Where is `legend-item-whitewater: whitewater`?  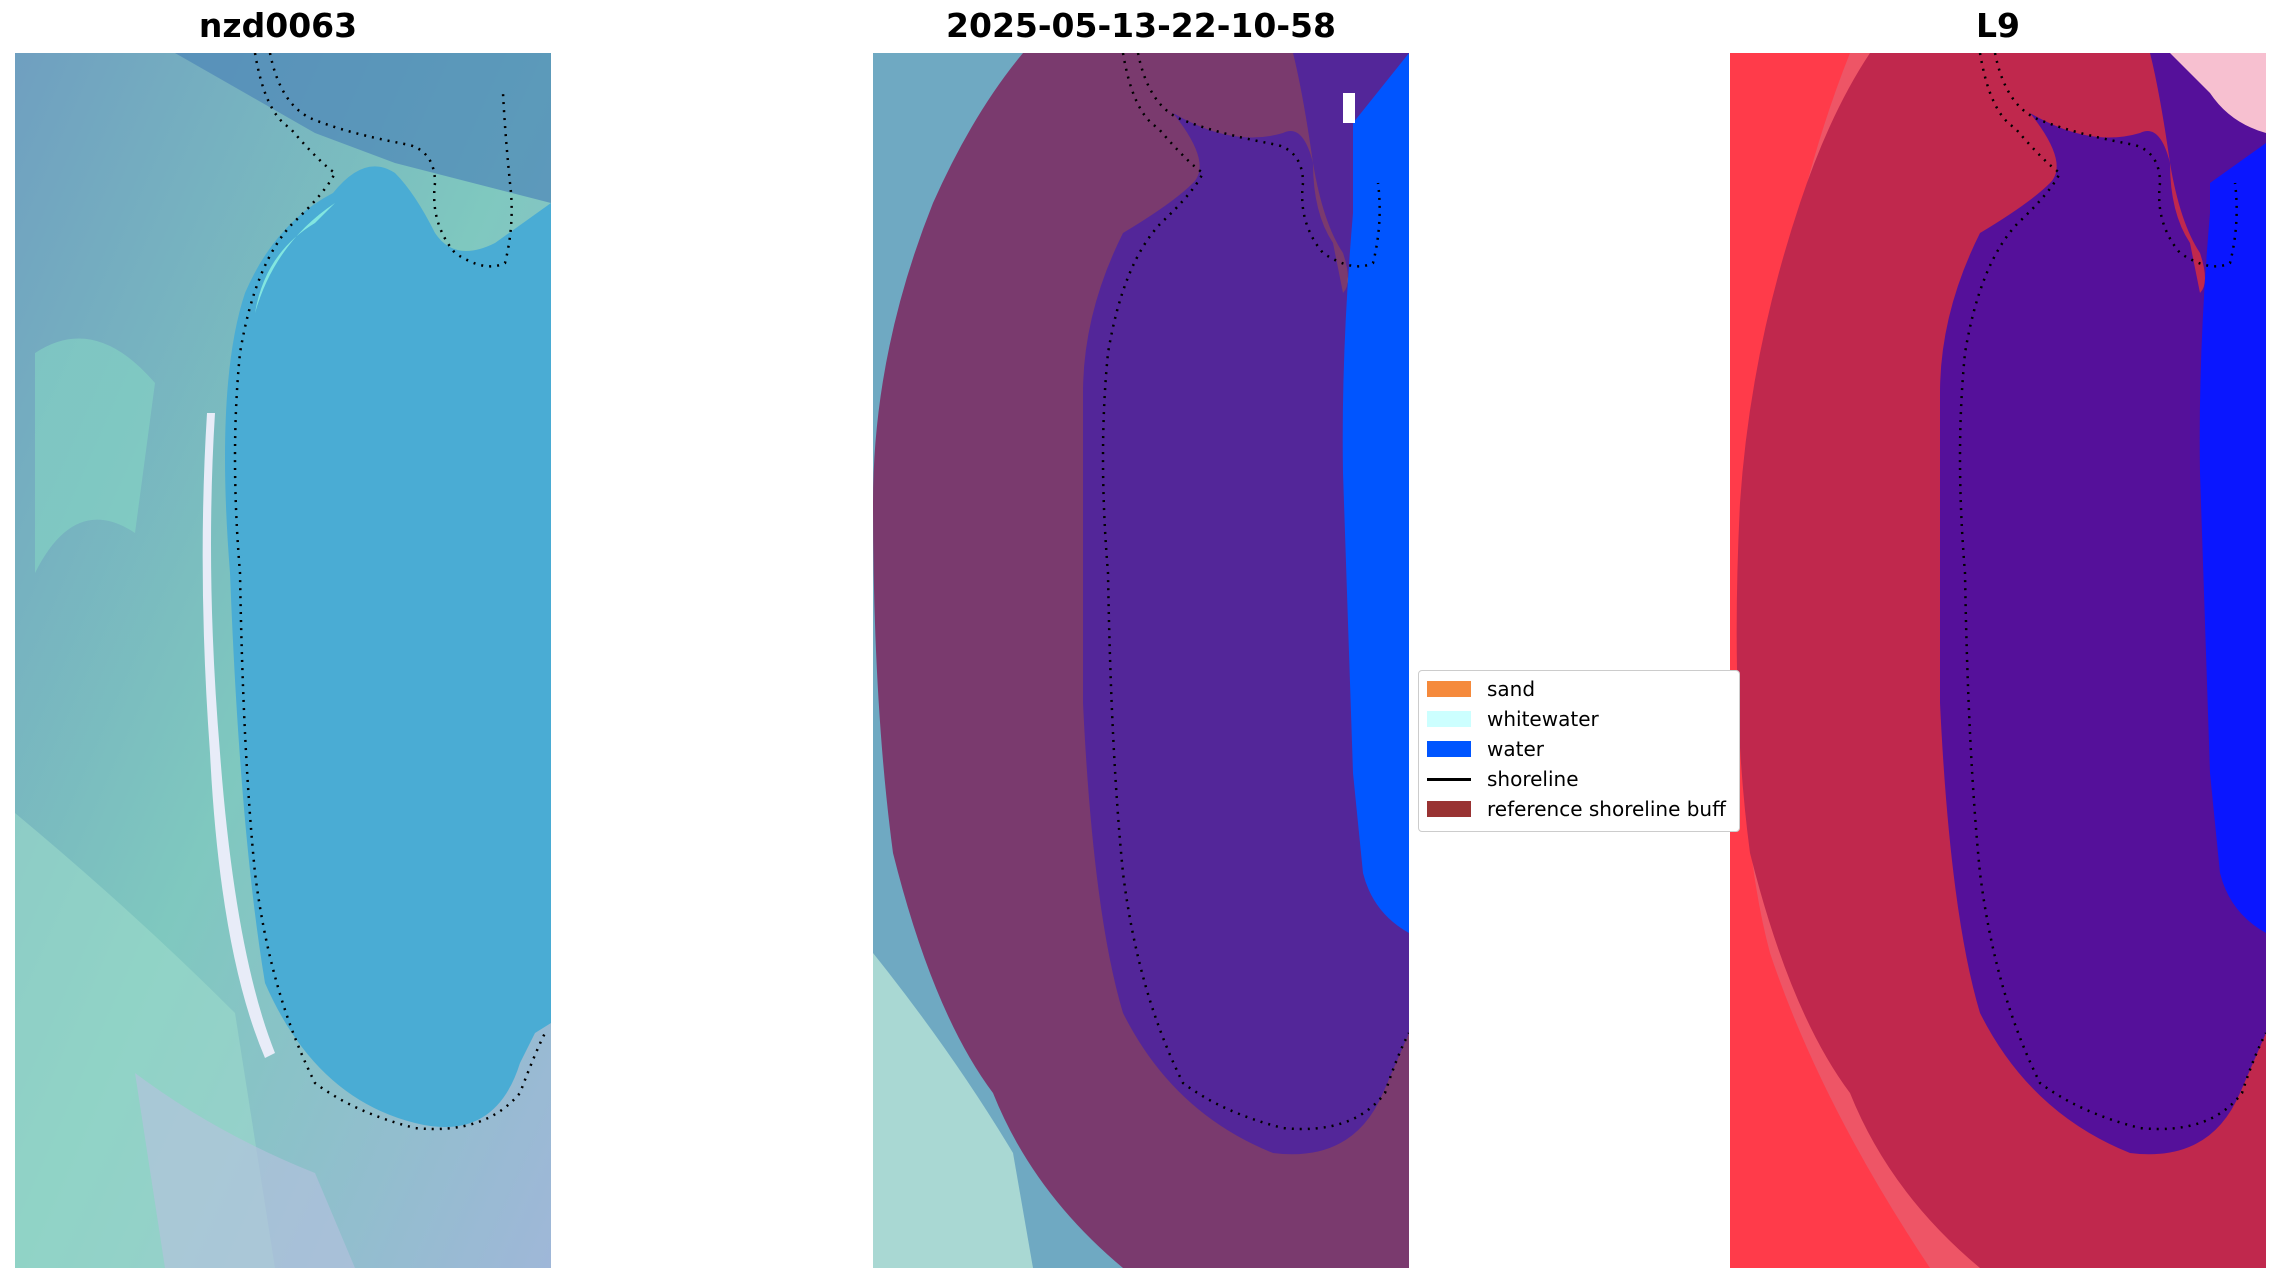
legend-item-whitewater: whitewater is located at coordinates (1513, 719).